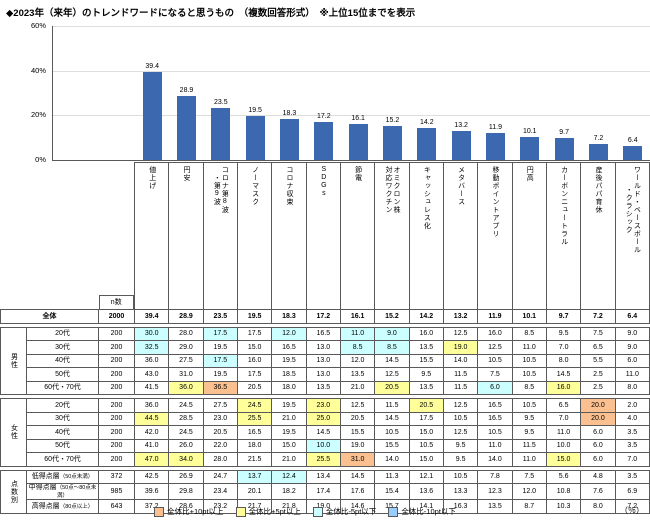  What do you see at coordinates (186, 459) in the screenshot?
I see `value-cell: 34.0` at bounding box center [186, 459].